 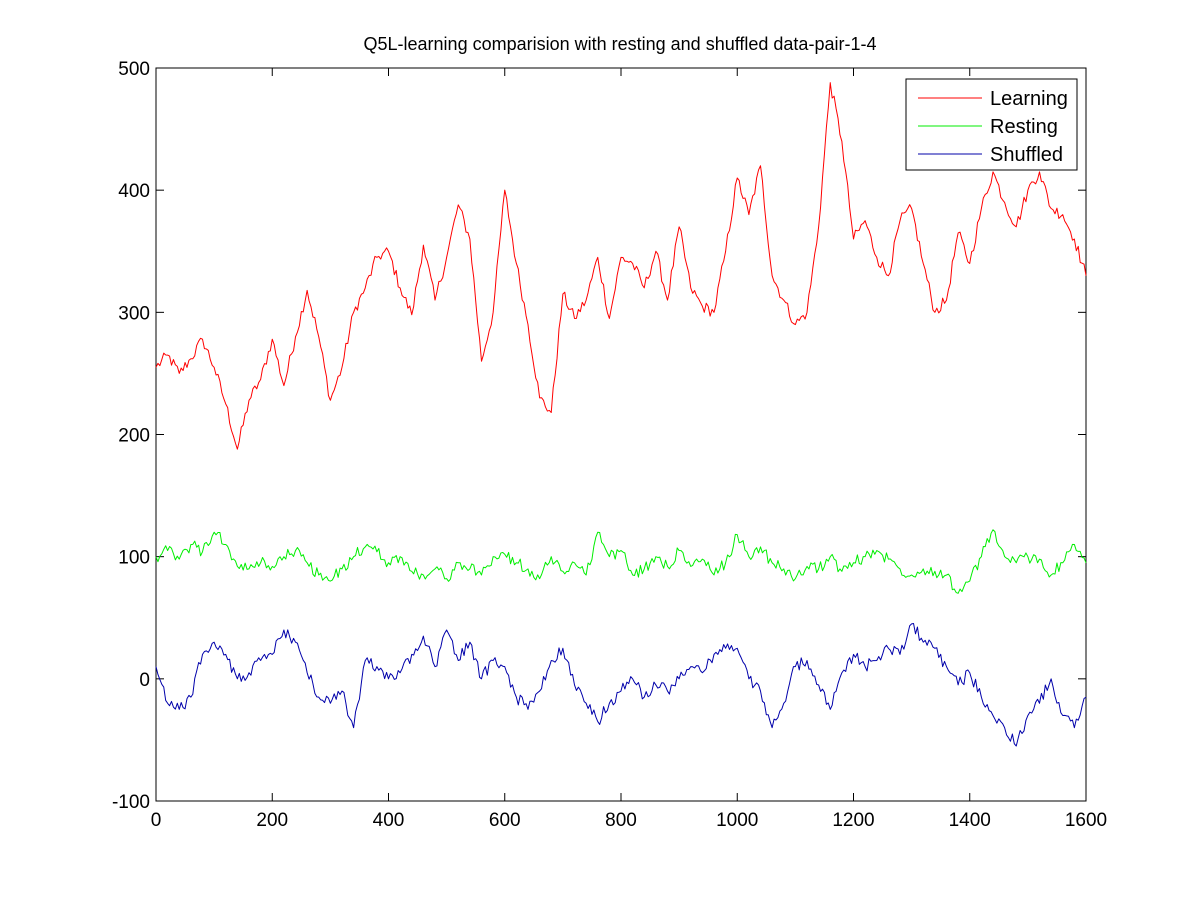 What do you see at coordinates (144, 680) in the screenshot?
I see `y-tick-label: 0` at bounding box center [144, 680].